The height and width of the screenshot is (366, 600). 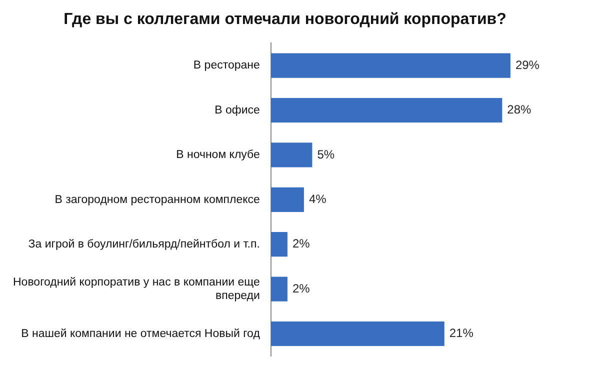 What do you see at coordinates (285, 19) in the screenshot?
I see `chart-title: Где вы с коллегами отмечали новогодний корпоратив?` at bounding box center [285, 19].